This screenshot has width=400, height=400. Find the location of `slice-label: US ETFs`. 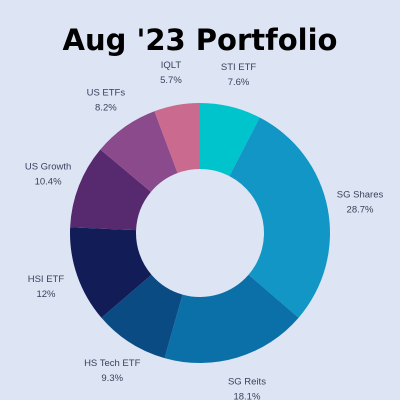

slice-label: US ETFs is located at coordinates (106, 92).